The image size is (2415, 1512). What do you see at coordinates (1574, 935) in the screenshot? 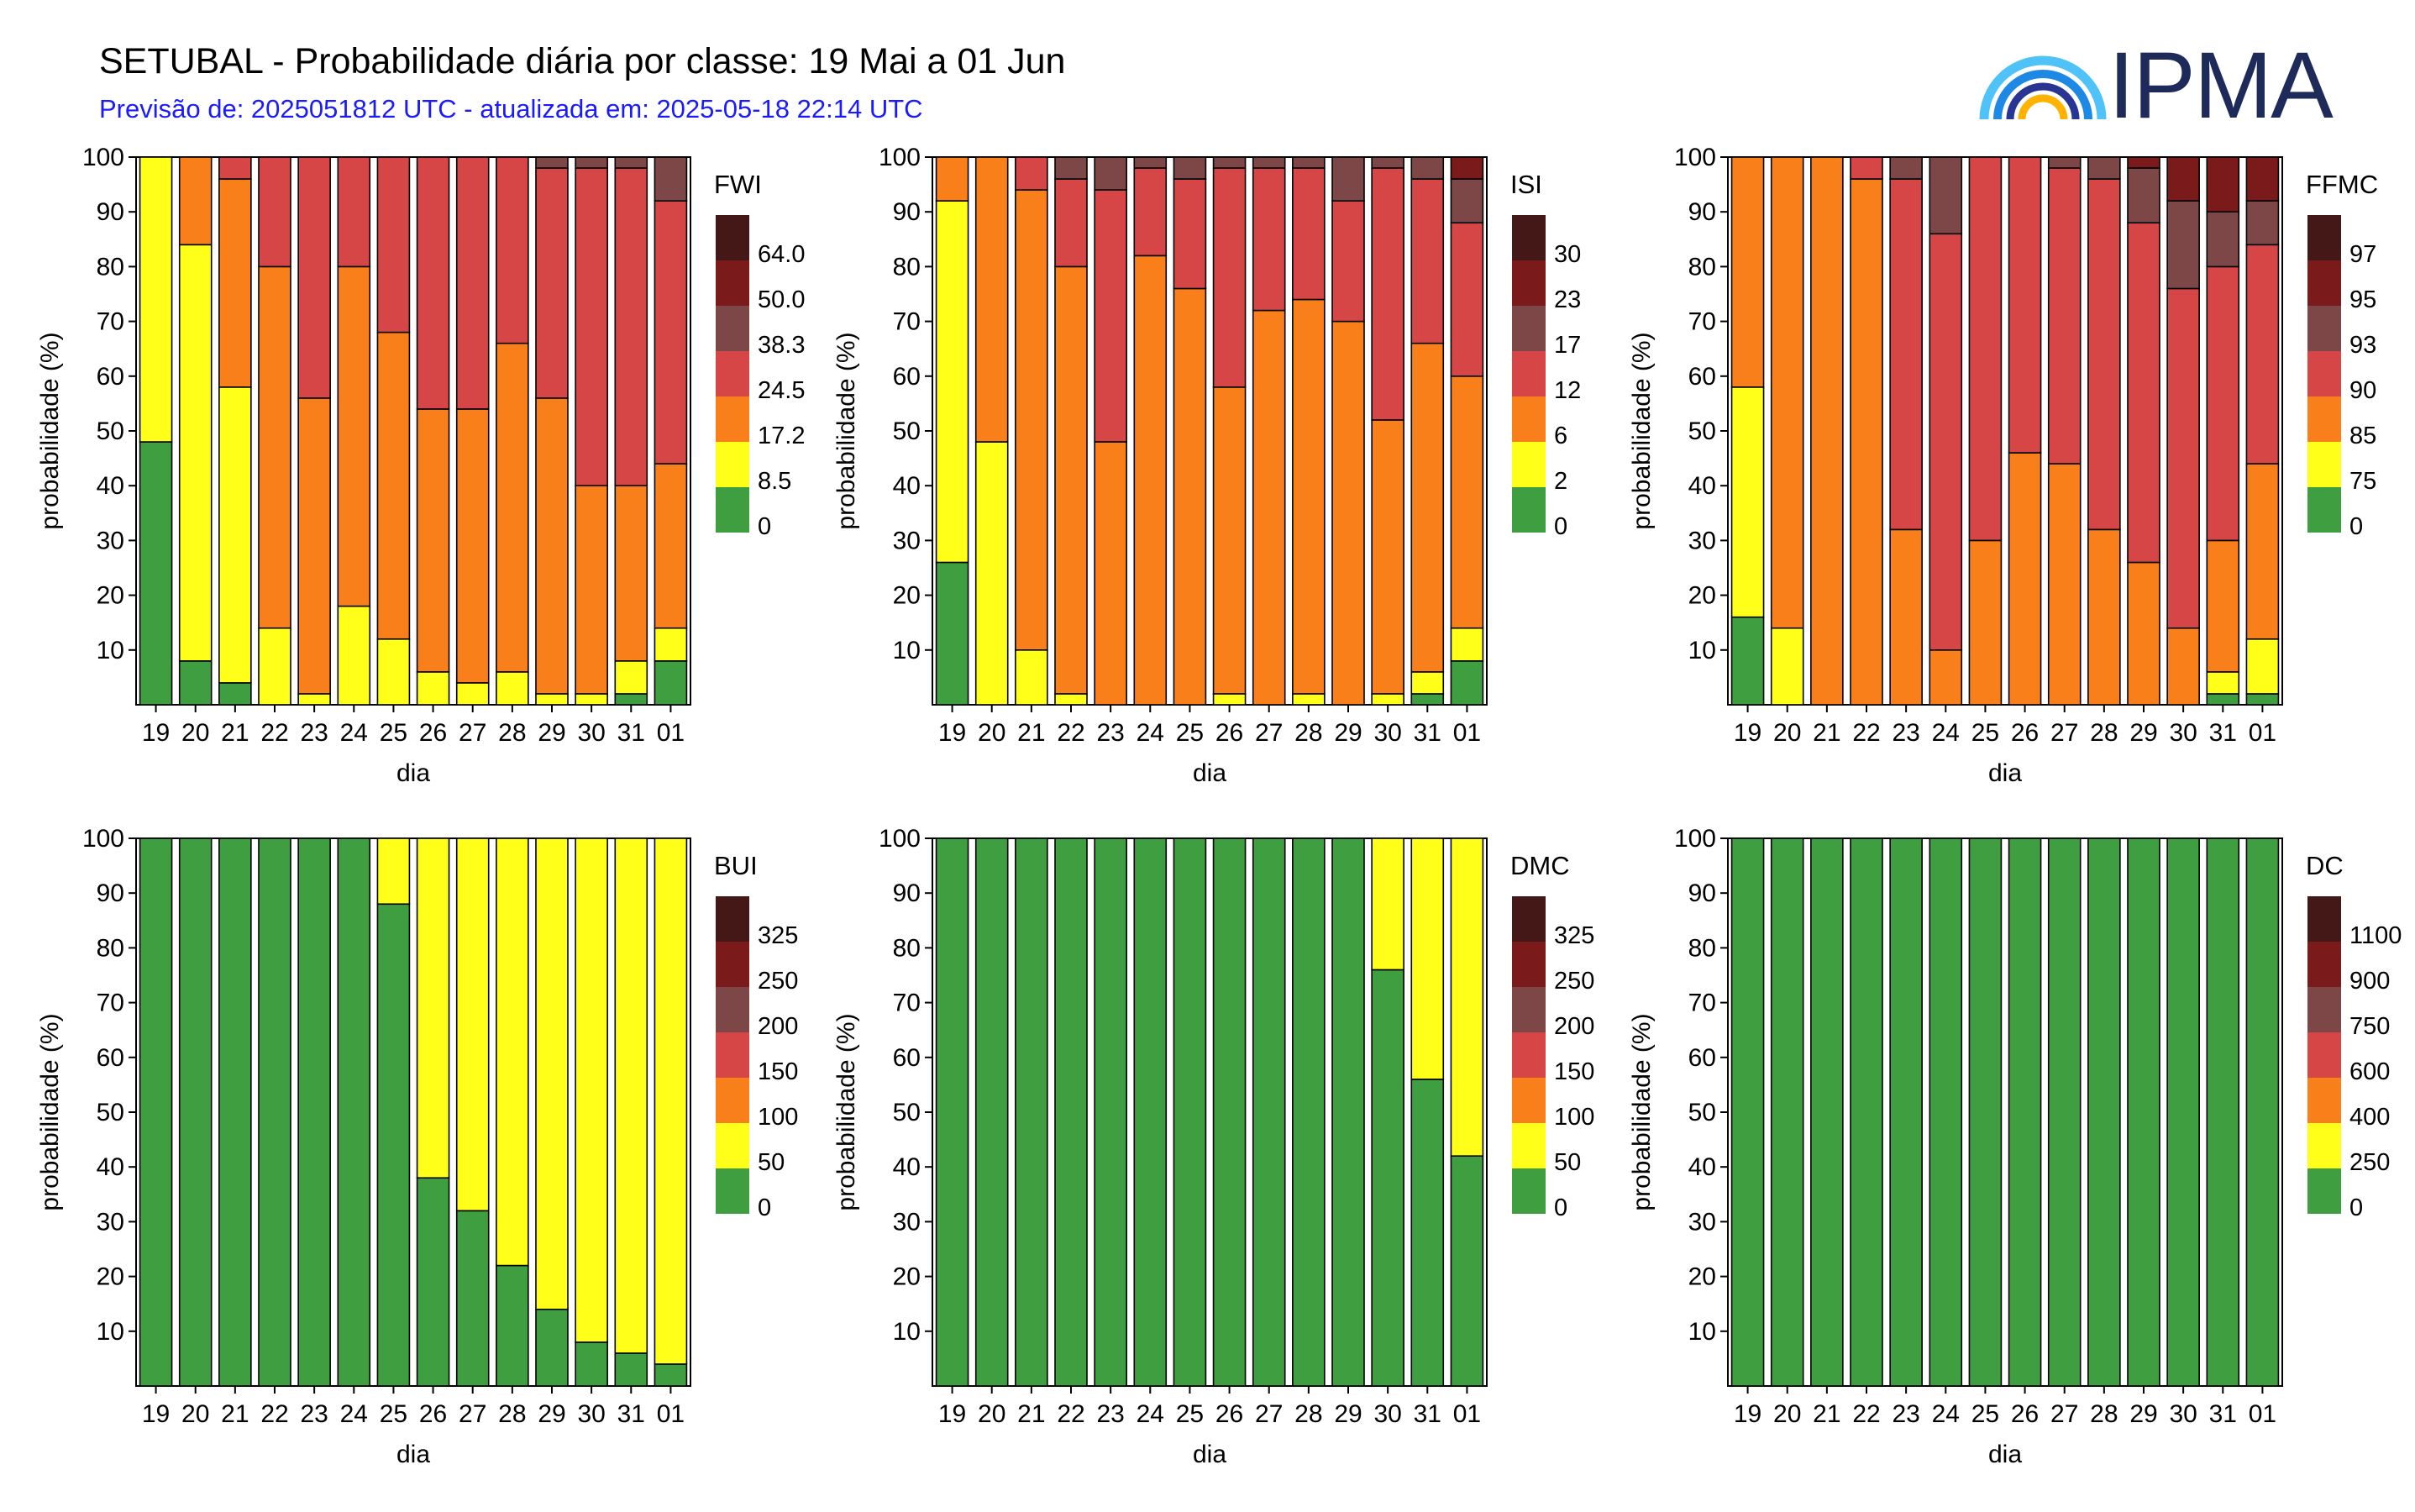
I see `legend-label: 325` at bounding box center [1574, 935].